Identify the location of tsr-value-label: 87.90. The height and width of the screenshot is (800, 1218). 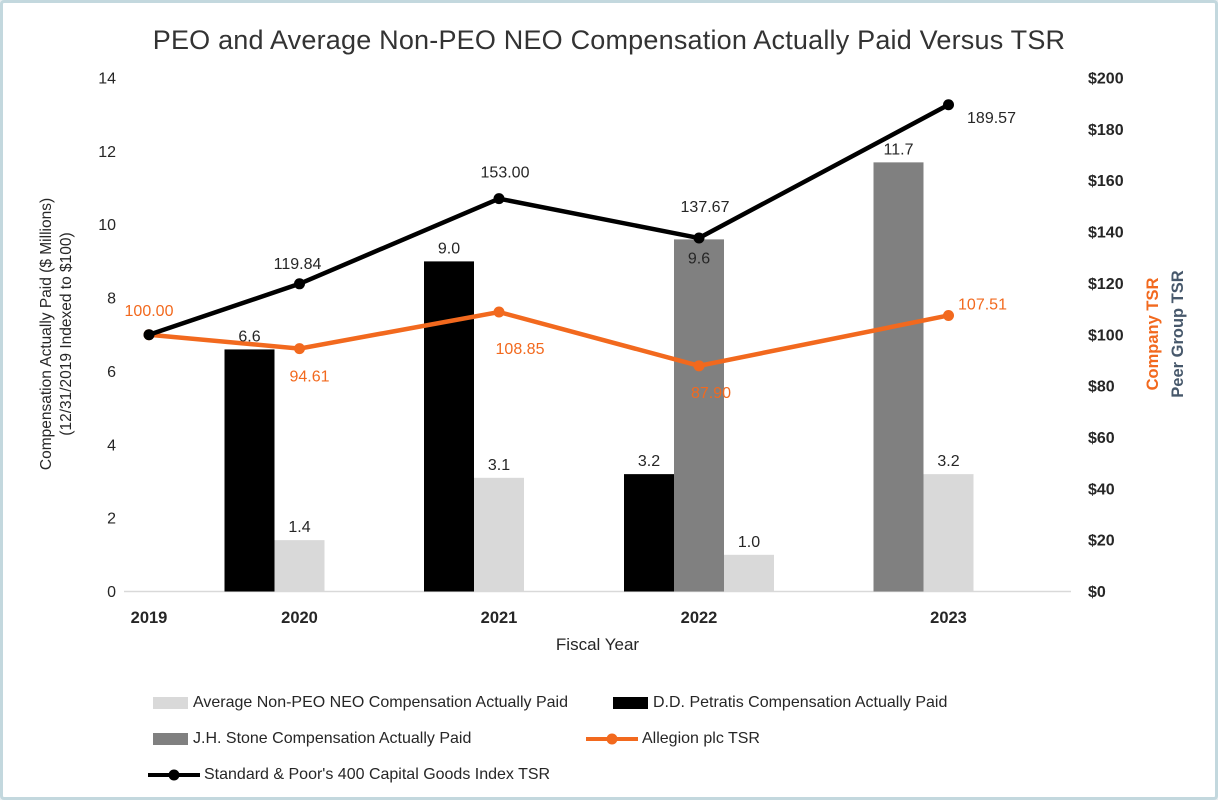
(711, 393).